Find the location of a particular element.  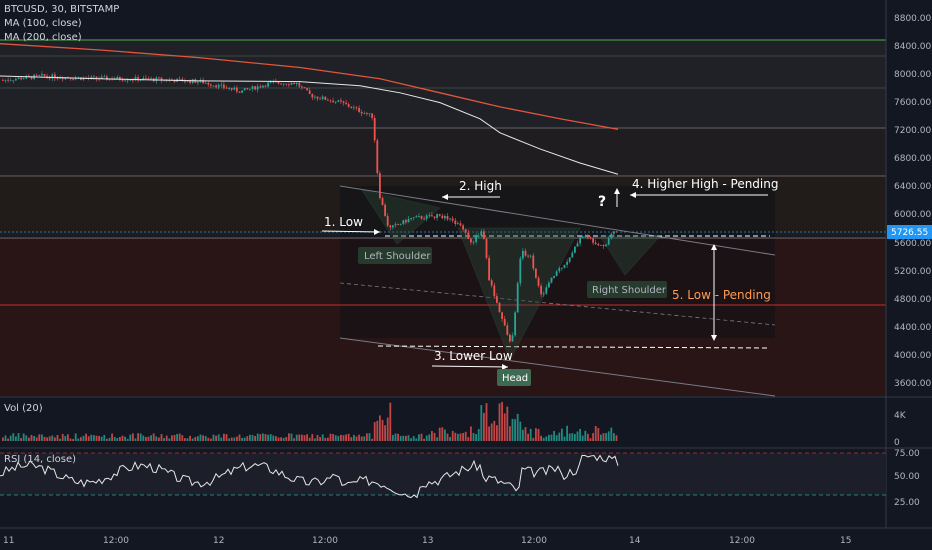

rsi-pane-label: RSI (14, close) is located at coordinates (40, 459).